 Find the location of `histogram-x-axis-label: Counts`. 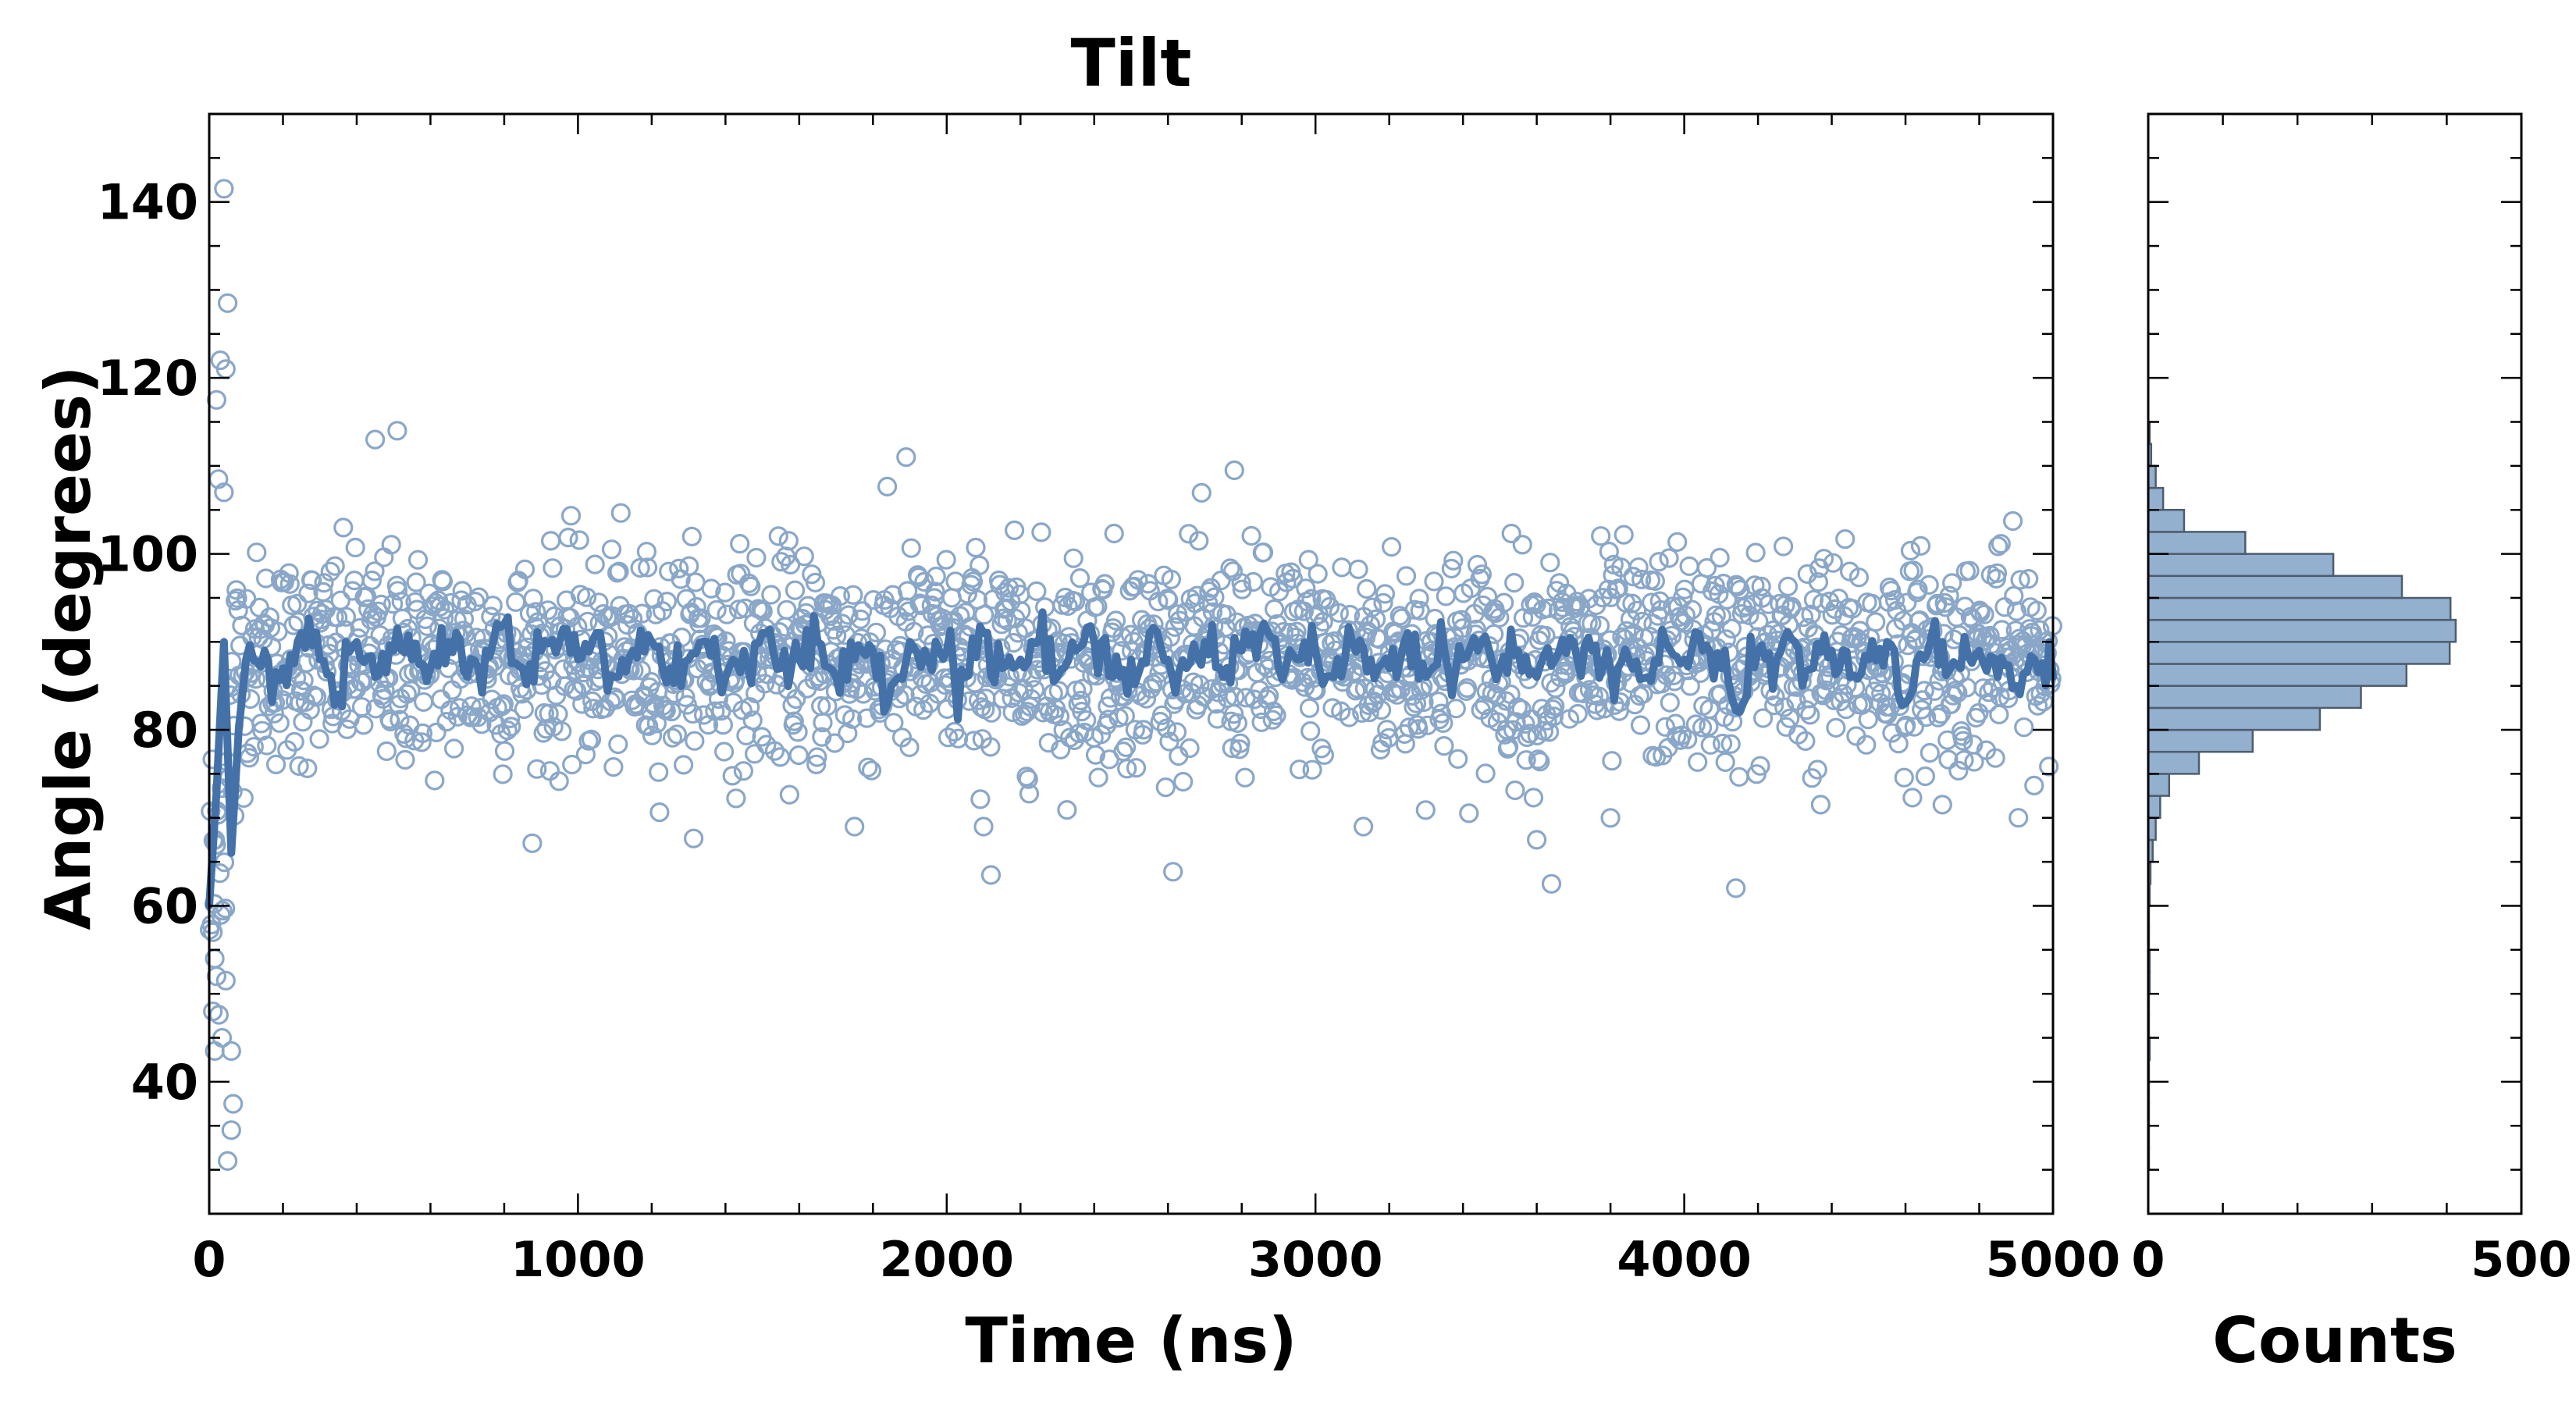

histogram-x-axis-label: Counts is located at coordinates (2334, 1341).